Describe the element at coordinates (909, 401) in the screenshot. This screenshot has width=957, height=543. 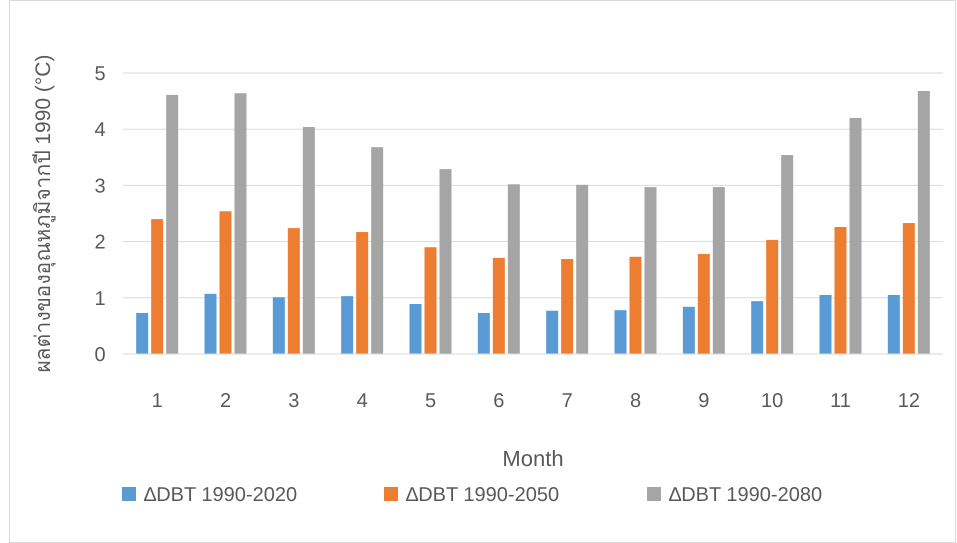
I see `x-tick-label: 12` at that location.